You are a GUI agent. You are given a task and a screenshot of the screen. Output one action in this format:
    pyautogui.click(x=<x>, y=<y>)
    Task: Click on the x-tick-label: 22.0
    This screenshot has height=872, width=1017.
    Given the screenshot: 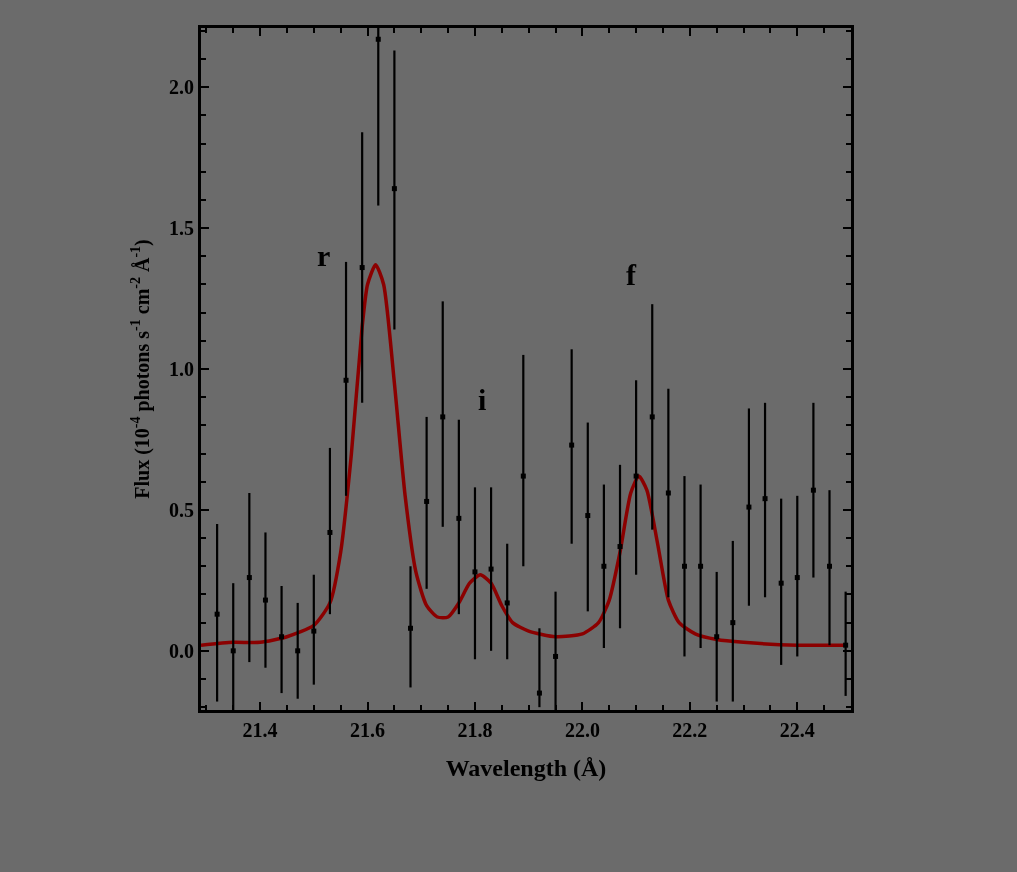 What is the action you would take?
    pyautogui.click(x=582, y=730)
    